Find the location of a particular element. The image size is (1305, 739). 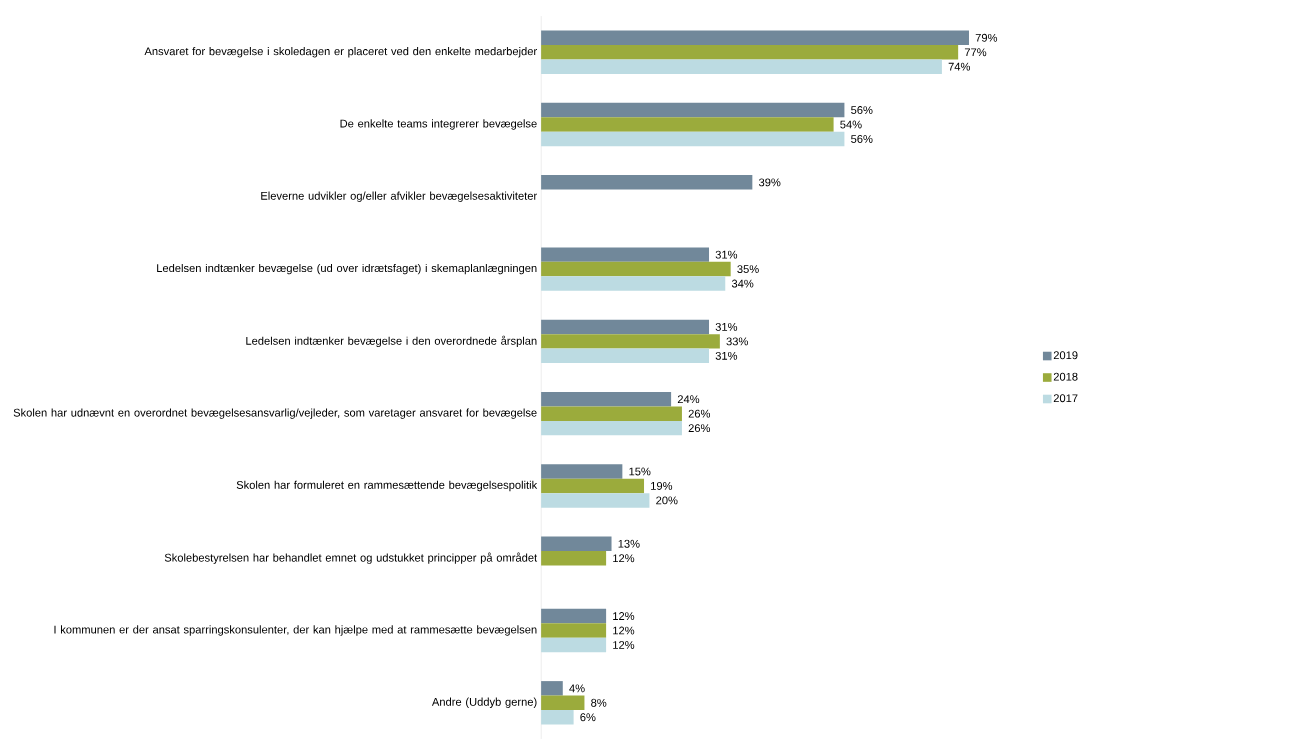

y-tick-label: Ledelsen indtænker bevægelse (ud over idrætsfaget) i skemaplanlægningen is located at coordinates (347, 269).